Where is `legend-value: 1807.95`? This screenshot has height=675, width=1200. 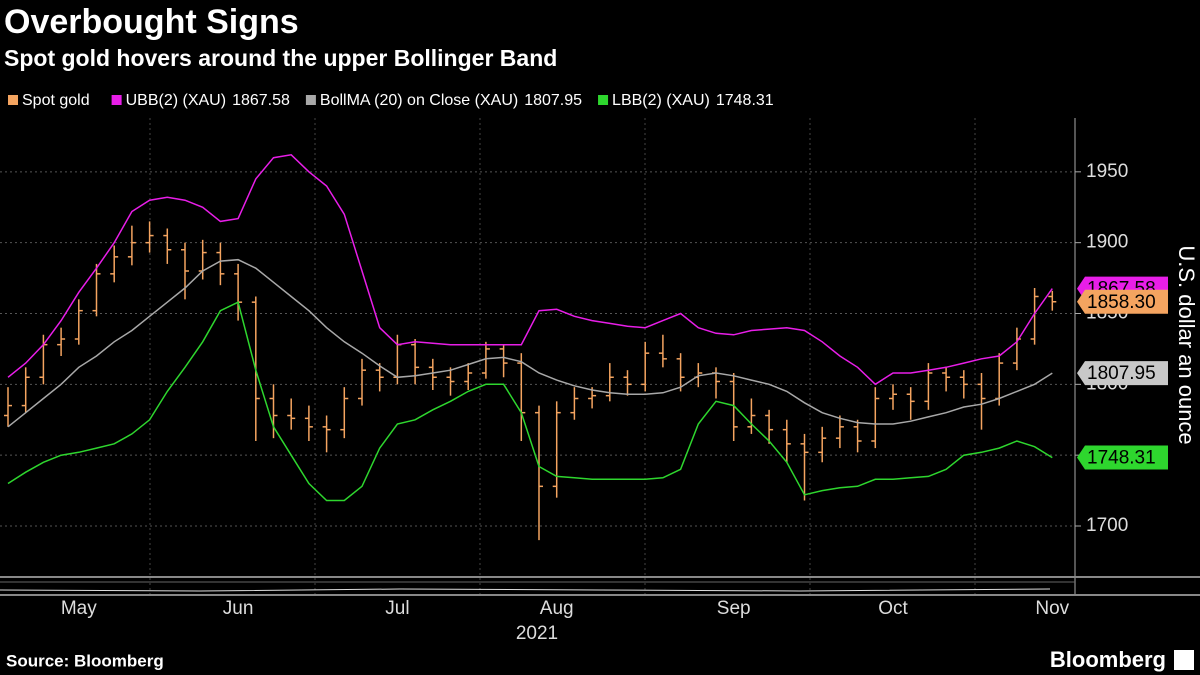 legend-value: 1807.95 is located at coordinates (553, 100).